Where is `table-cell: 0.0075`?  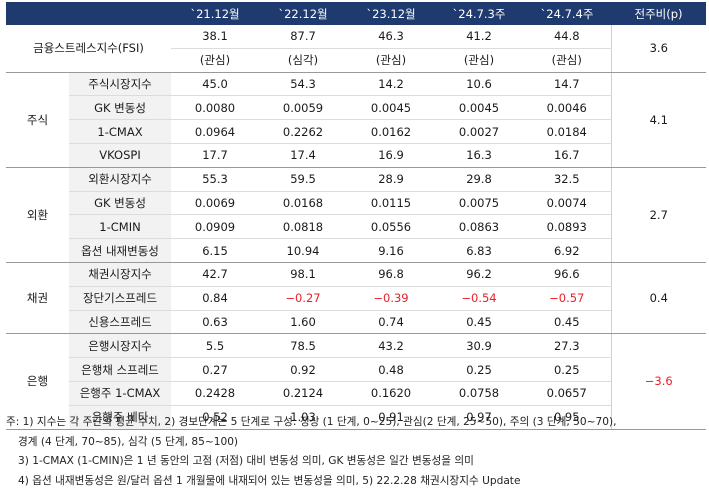
table-cell: 0.0075 is located at coordinates (479, 203).